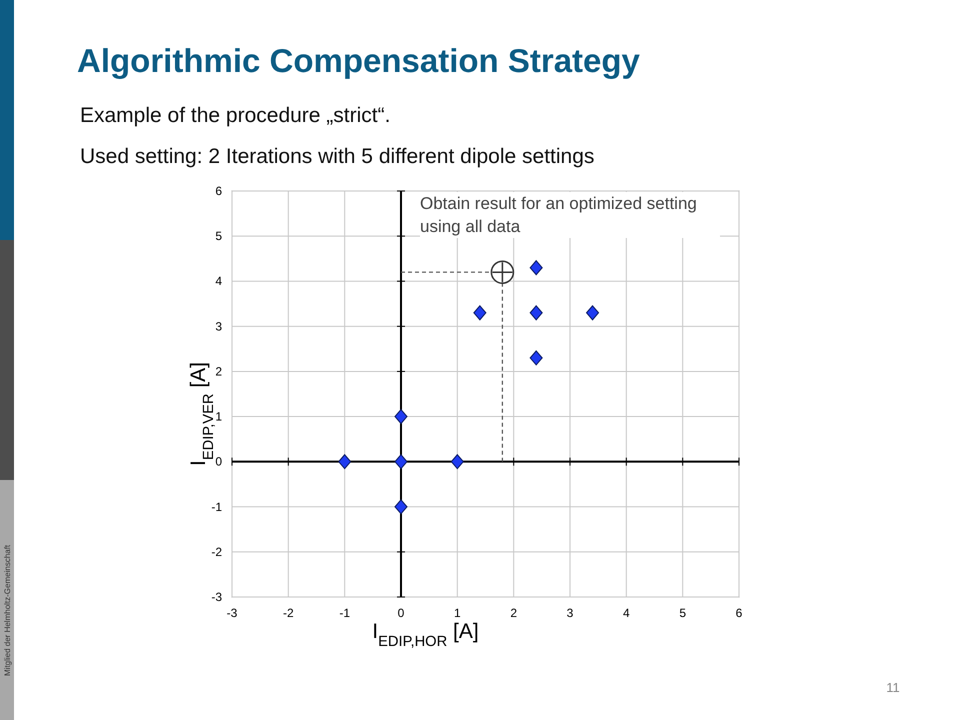  What do you see at coordinates (218, 191) in the screenshot?
I see `y-tick-label: 6` at bounding box center [218, 191].